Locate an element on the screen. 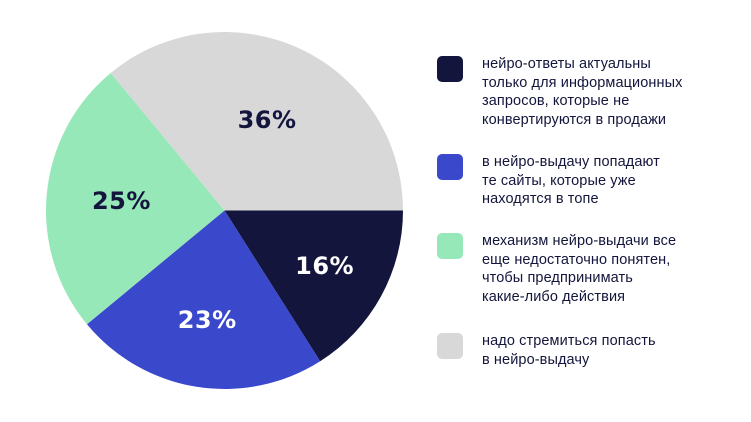 This screenshot has height=422, width=751. pie-value-label: 25% is located at coordinates (121, 200).